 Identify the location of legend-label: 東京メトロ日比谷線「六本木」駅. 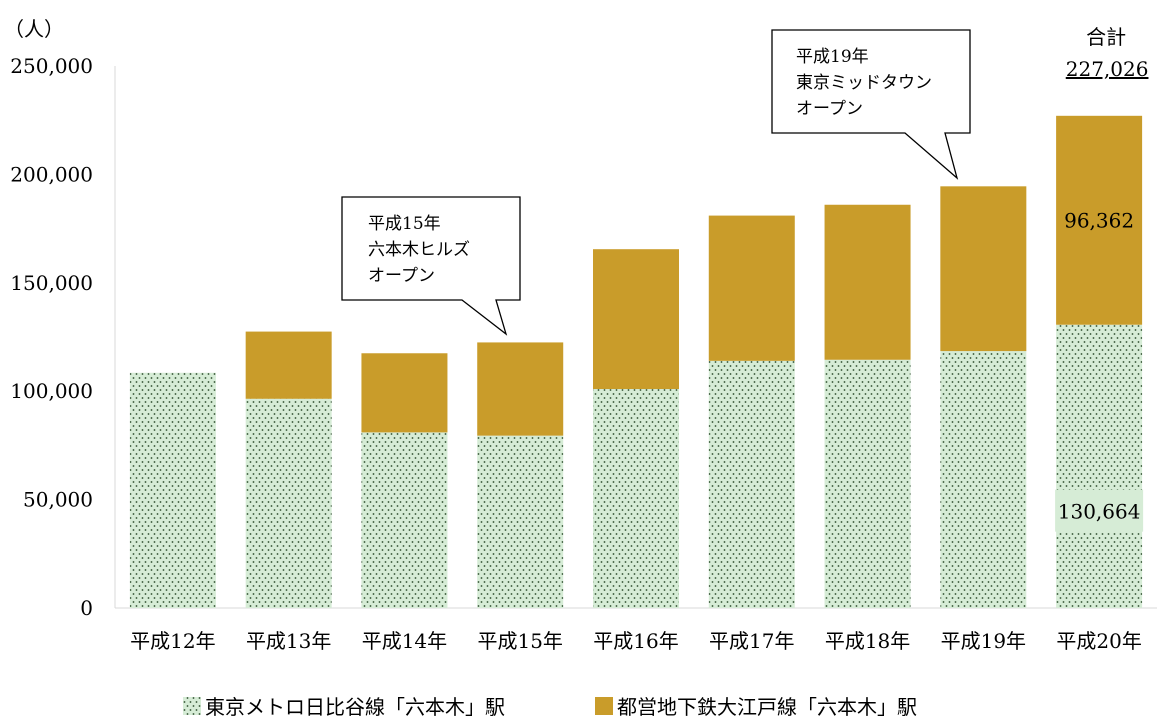
(355, 707).